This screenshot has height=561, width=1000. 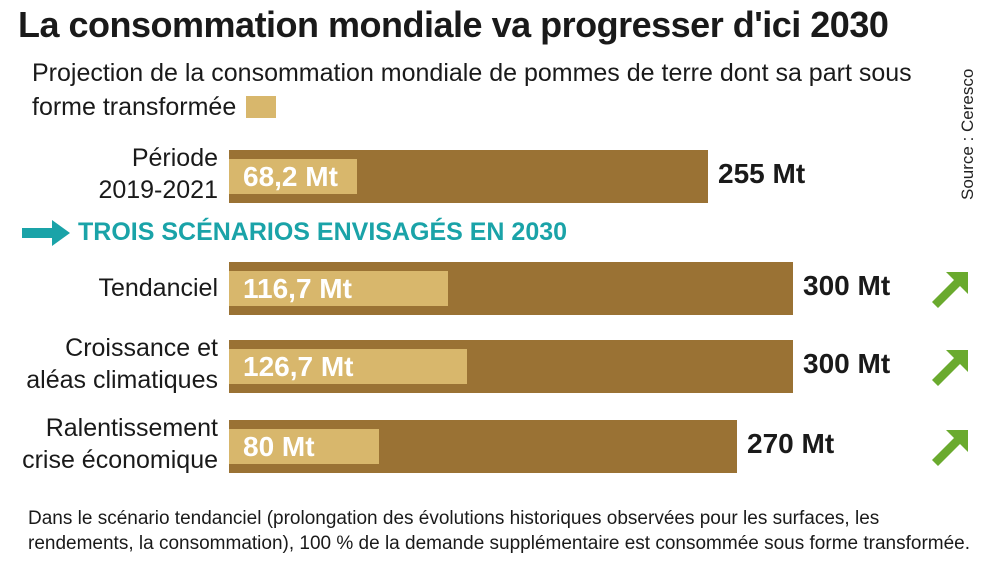 I want to click on transformed-bar: 126,7 Mt, so click(x=348, y=366).